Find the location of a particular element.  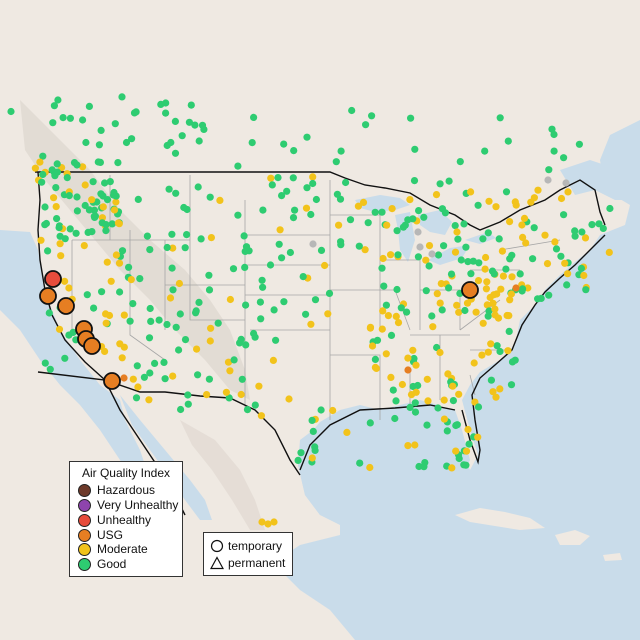

highlighted-site-marker is located at coordinates (66, 306).